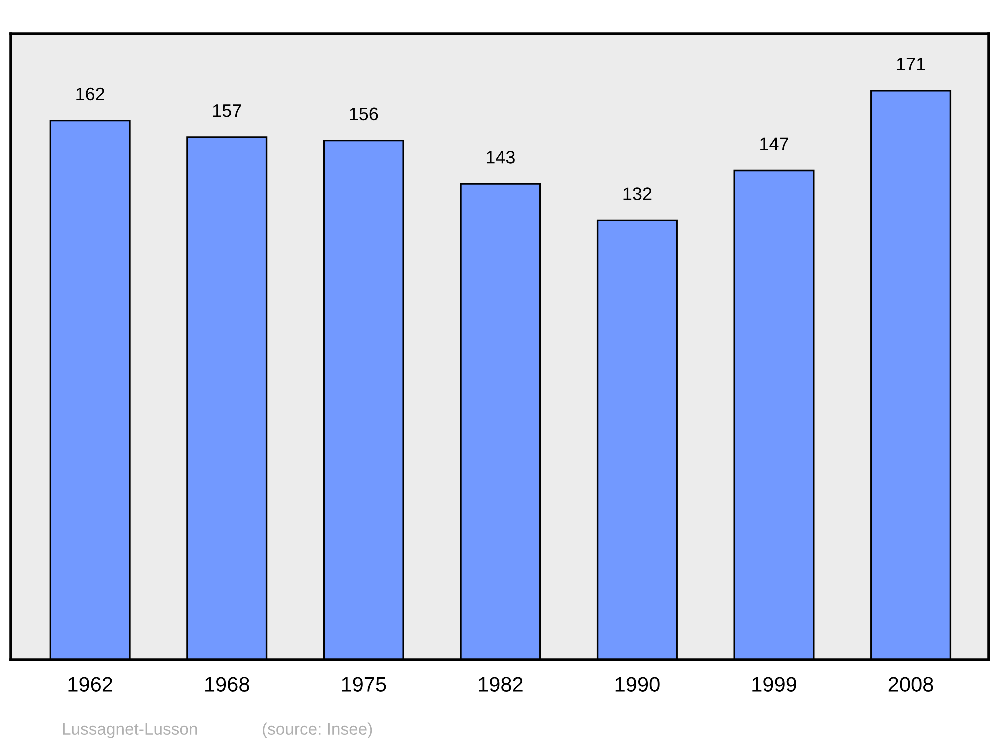 This screenshot has width=1000, height=747. What do you see at coordinates (638, 684) in the screenshot?
I see `x-tick-label: 1990` at bounding box center [638, 684].